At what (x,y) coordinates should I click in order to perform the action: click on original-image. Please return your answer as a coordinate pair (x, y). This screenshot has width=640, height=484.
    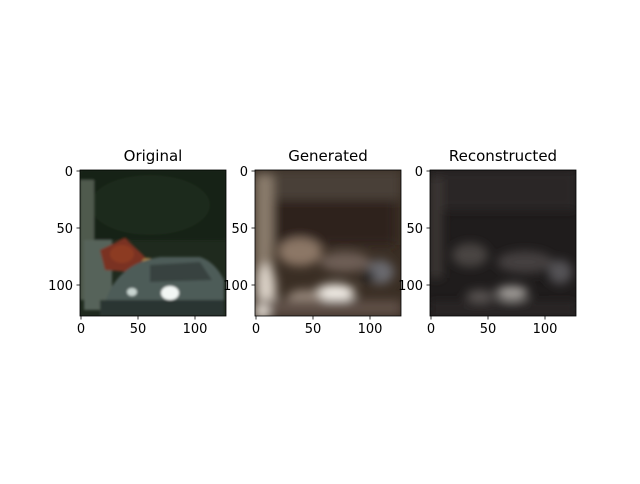
    Looking at the image, I should click on (153, 243).